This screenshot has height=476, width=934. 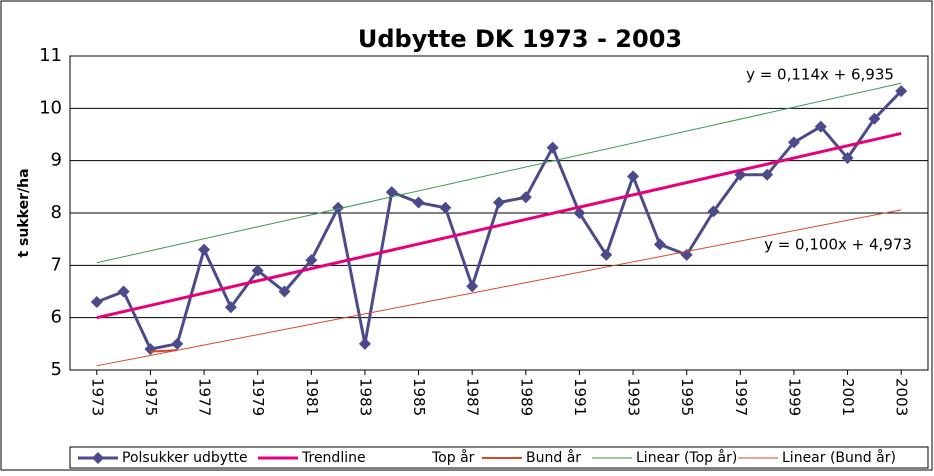 What do you see at coordinates (56, 212) in the screenshot?
I see `y-tick-label: 8` at bounding box center [56, 212].